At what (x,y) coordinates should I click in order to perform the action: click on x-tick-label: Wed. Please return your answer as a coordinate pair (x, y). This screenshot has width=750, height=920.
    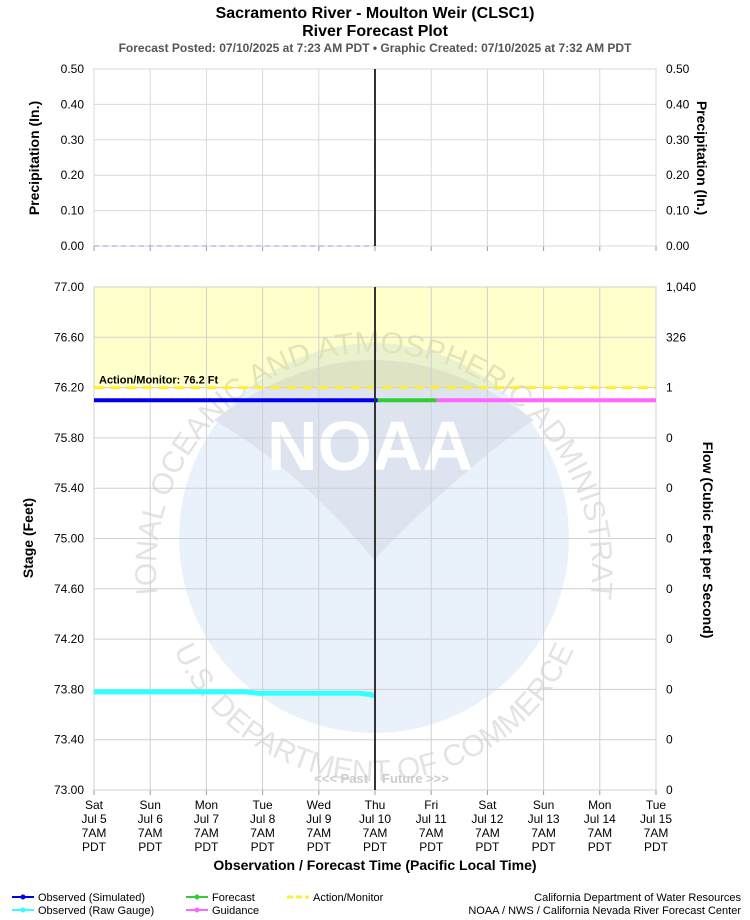
    Looking at the image, I should click on (319, 805).